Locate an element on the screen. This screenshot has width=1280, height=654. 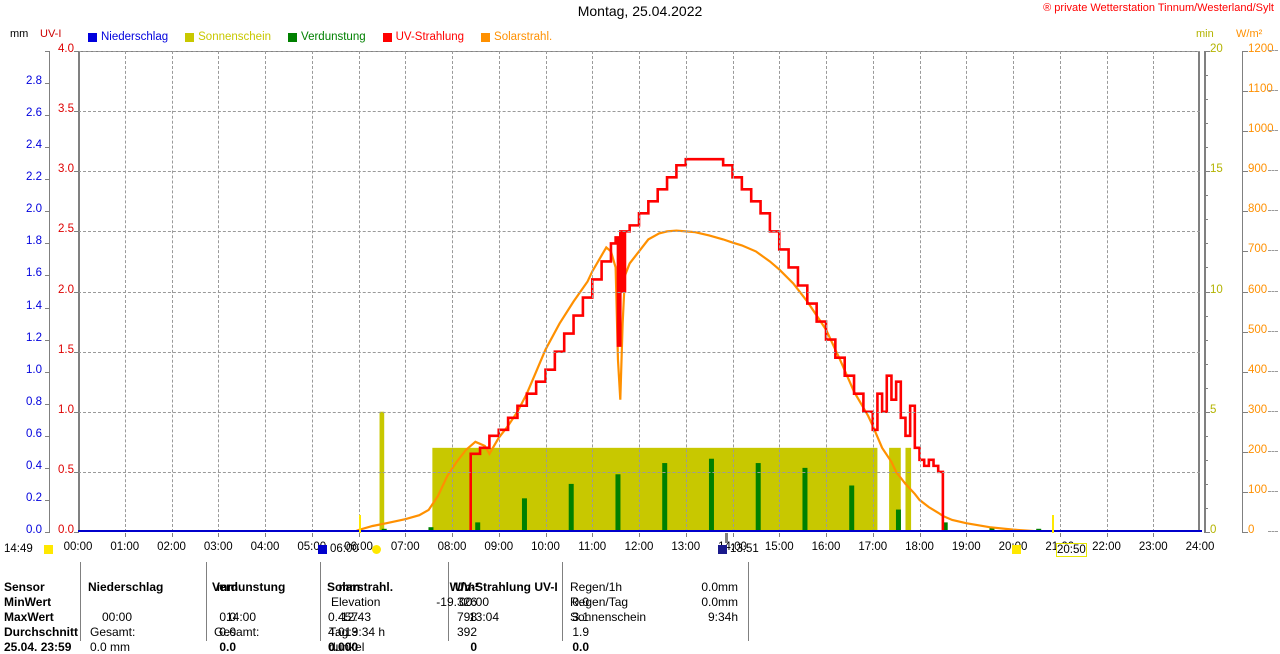
table-min-time: Elevation is located at coordinates (356, 602).